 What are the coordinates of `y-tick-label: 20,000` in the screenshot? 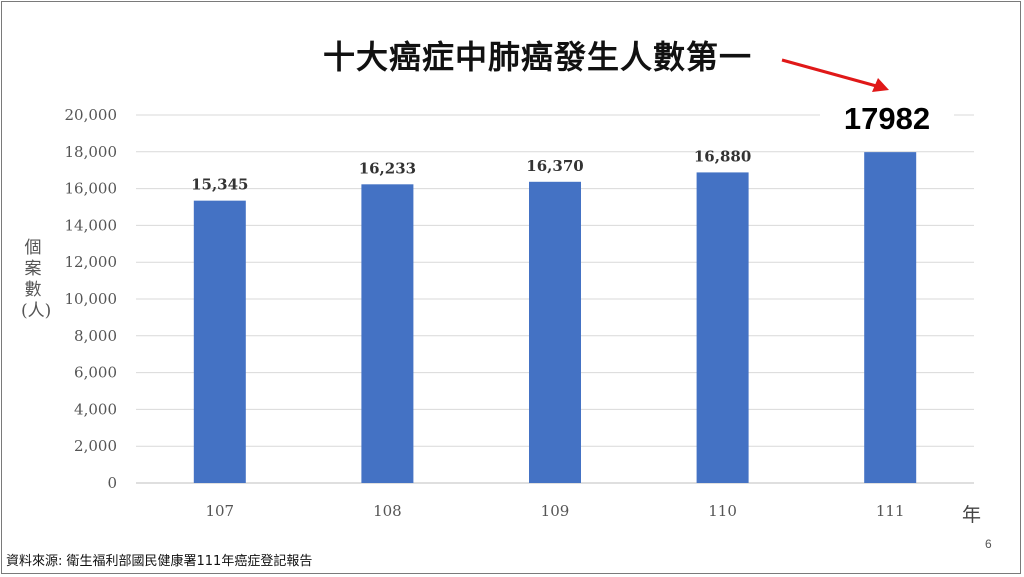 It's located at (91, 115).